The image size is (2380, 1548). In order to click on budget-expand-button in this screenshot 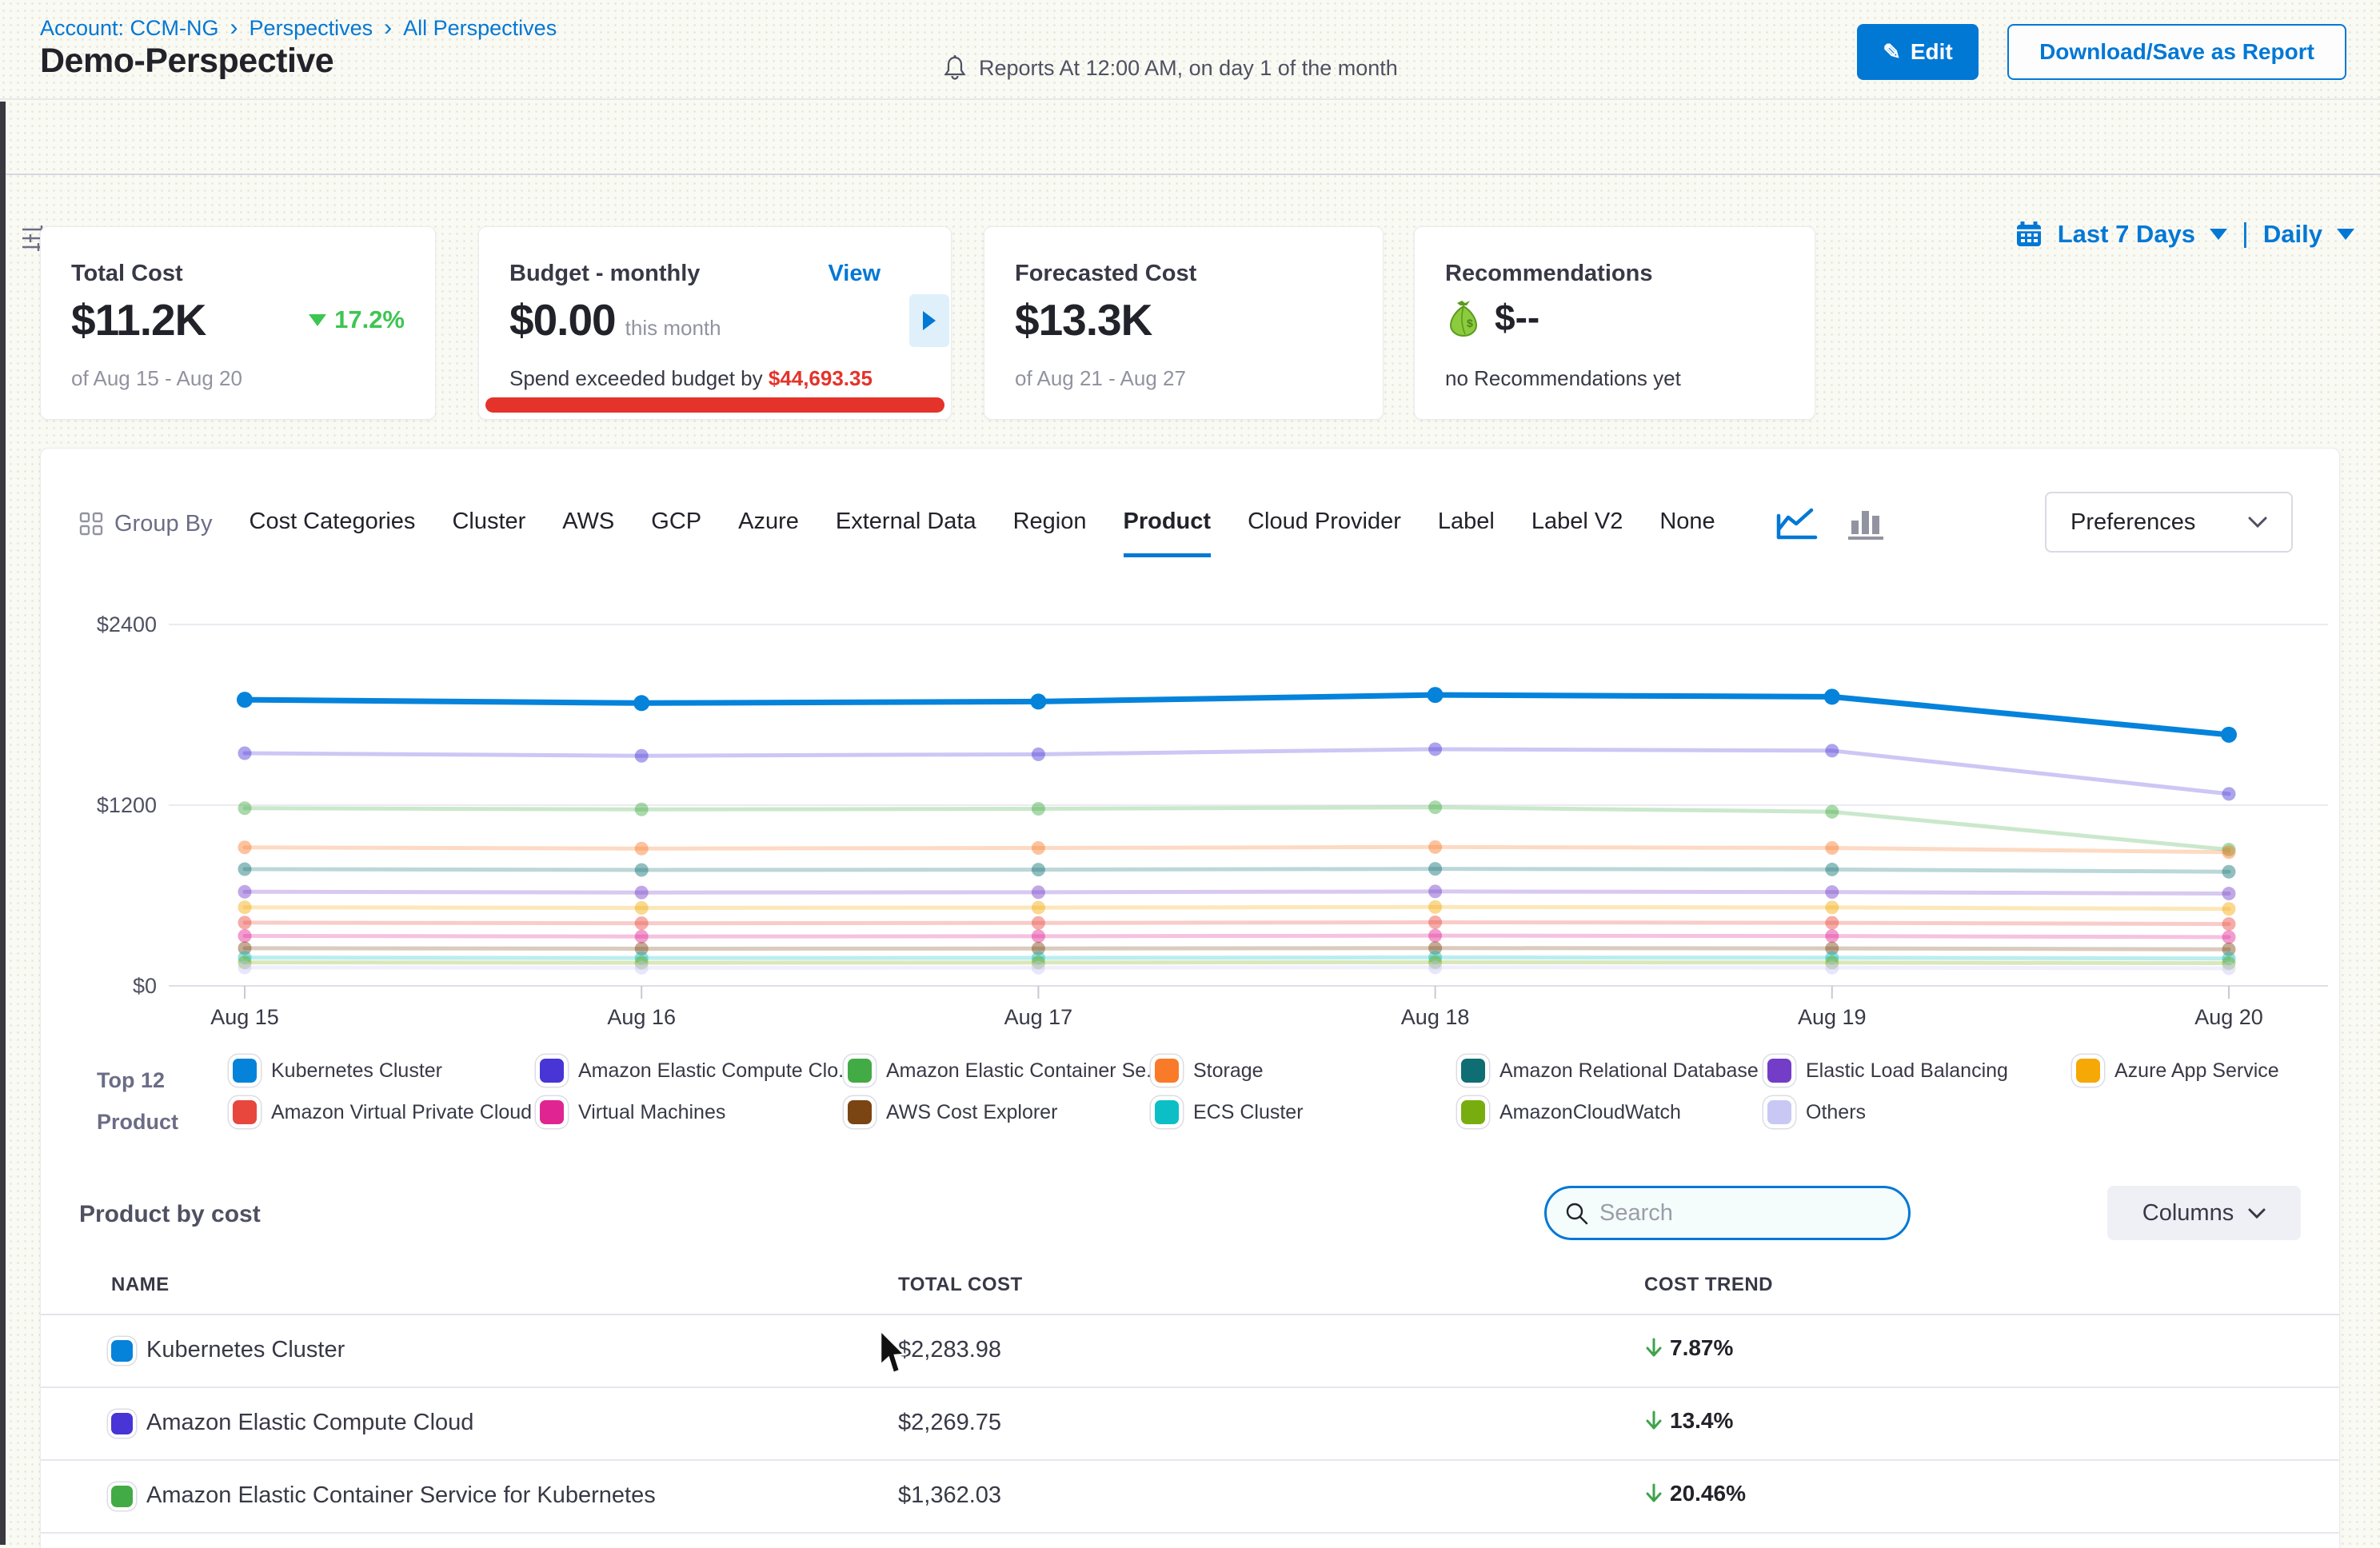, I will do `click(929, 320)`.